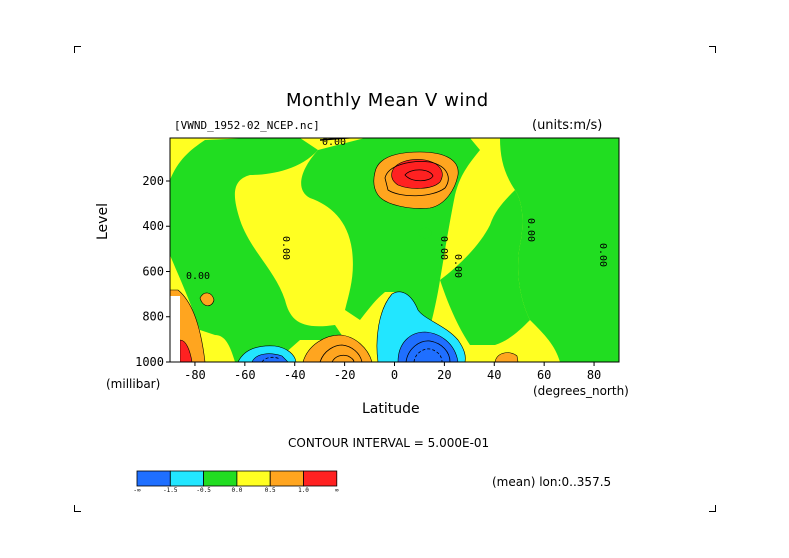 This screenshot has height=558, width=789. Describe the element at coordinates (506, 357) in the screenshot. I see `fill-orange-north-small` at that location.